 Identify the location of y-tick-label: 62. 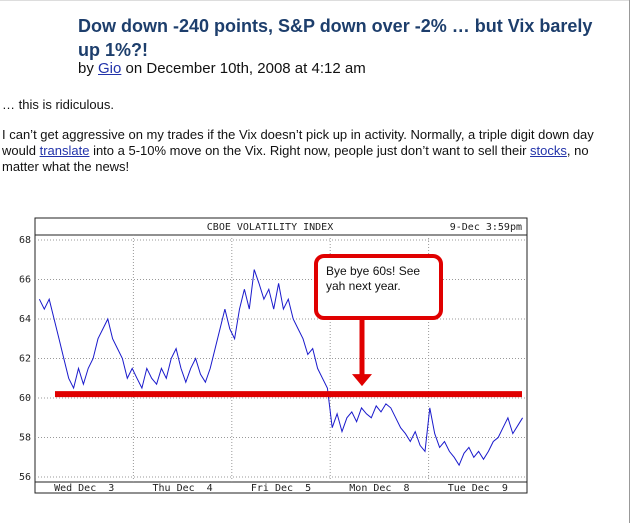
(25, 359).